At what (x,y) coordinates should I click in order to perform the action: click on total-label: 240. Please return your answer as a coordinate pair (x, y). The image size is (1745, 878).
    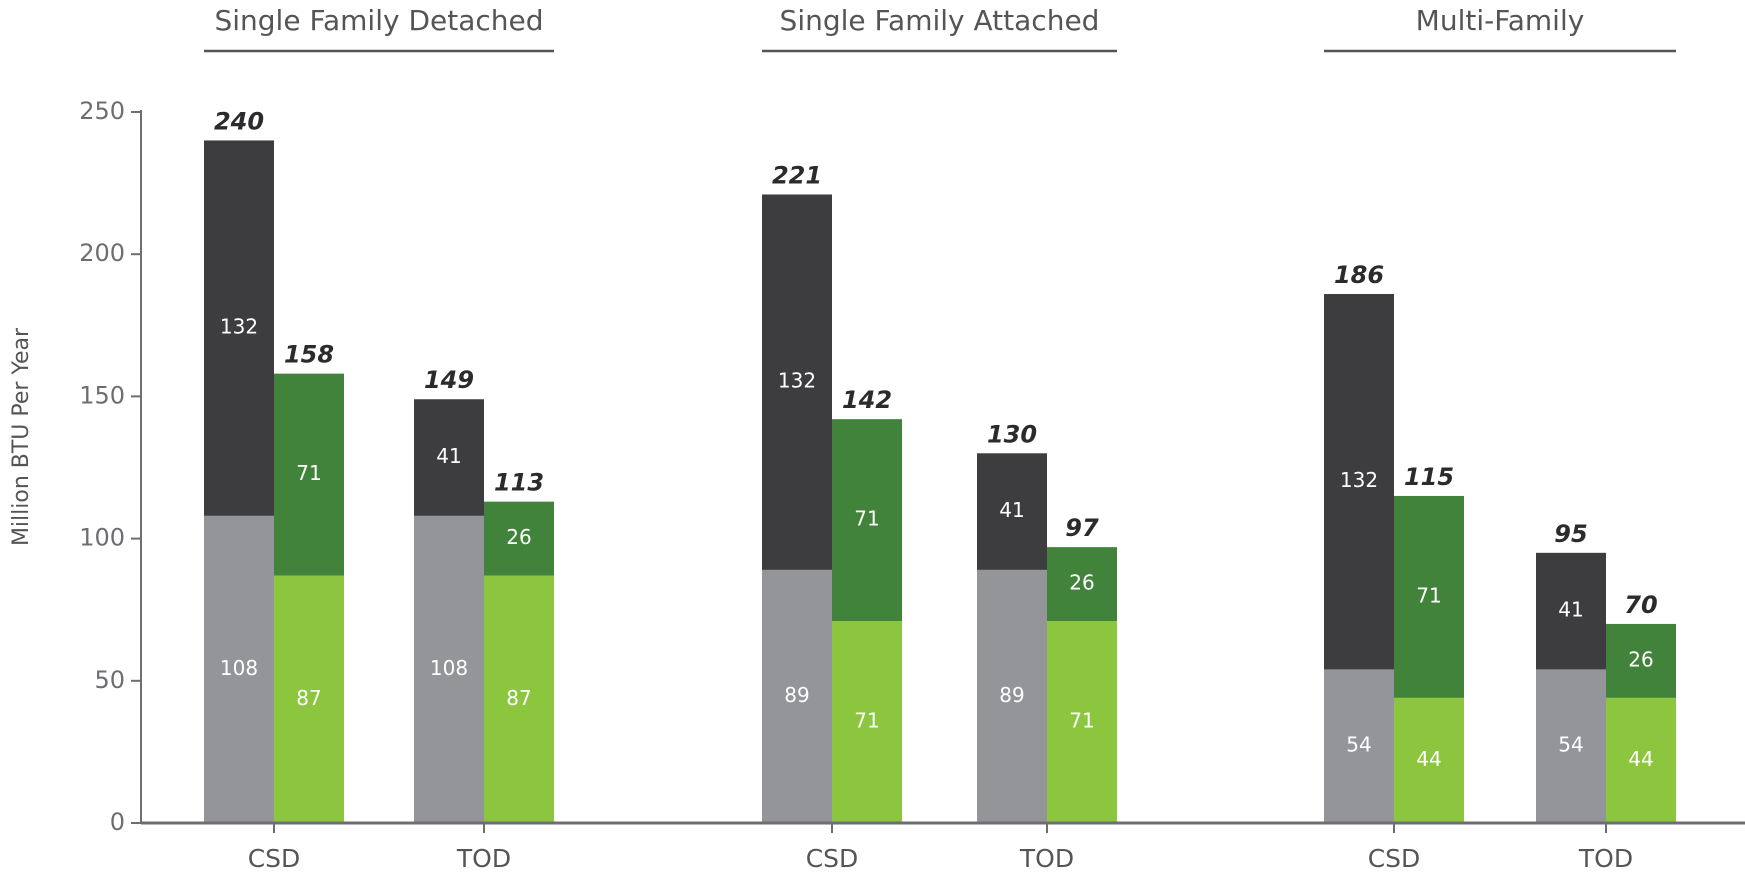
    Looking at the image, I should click on (239, 121).